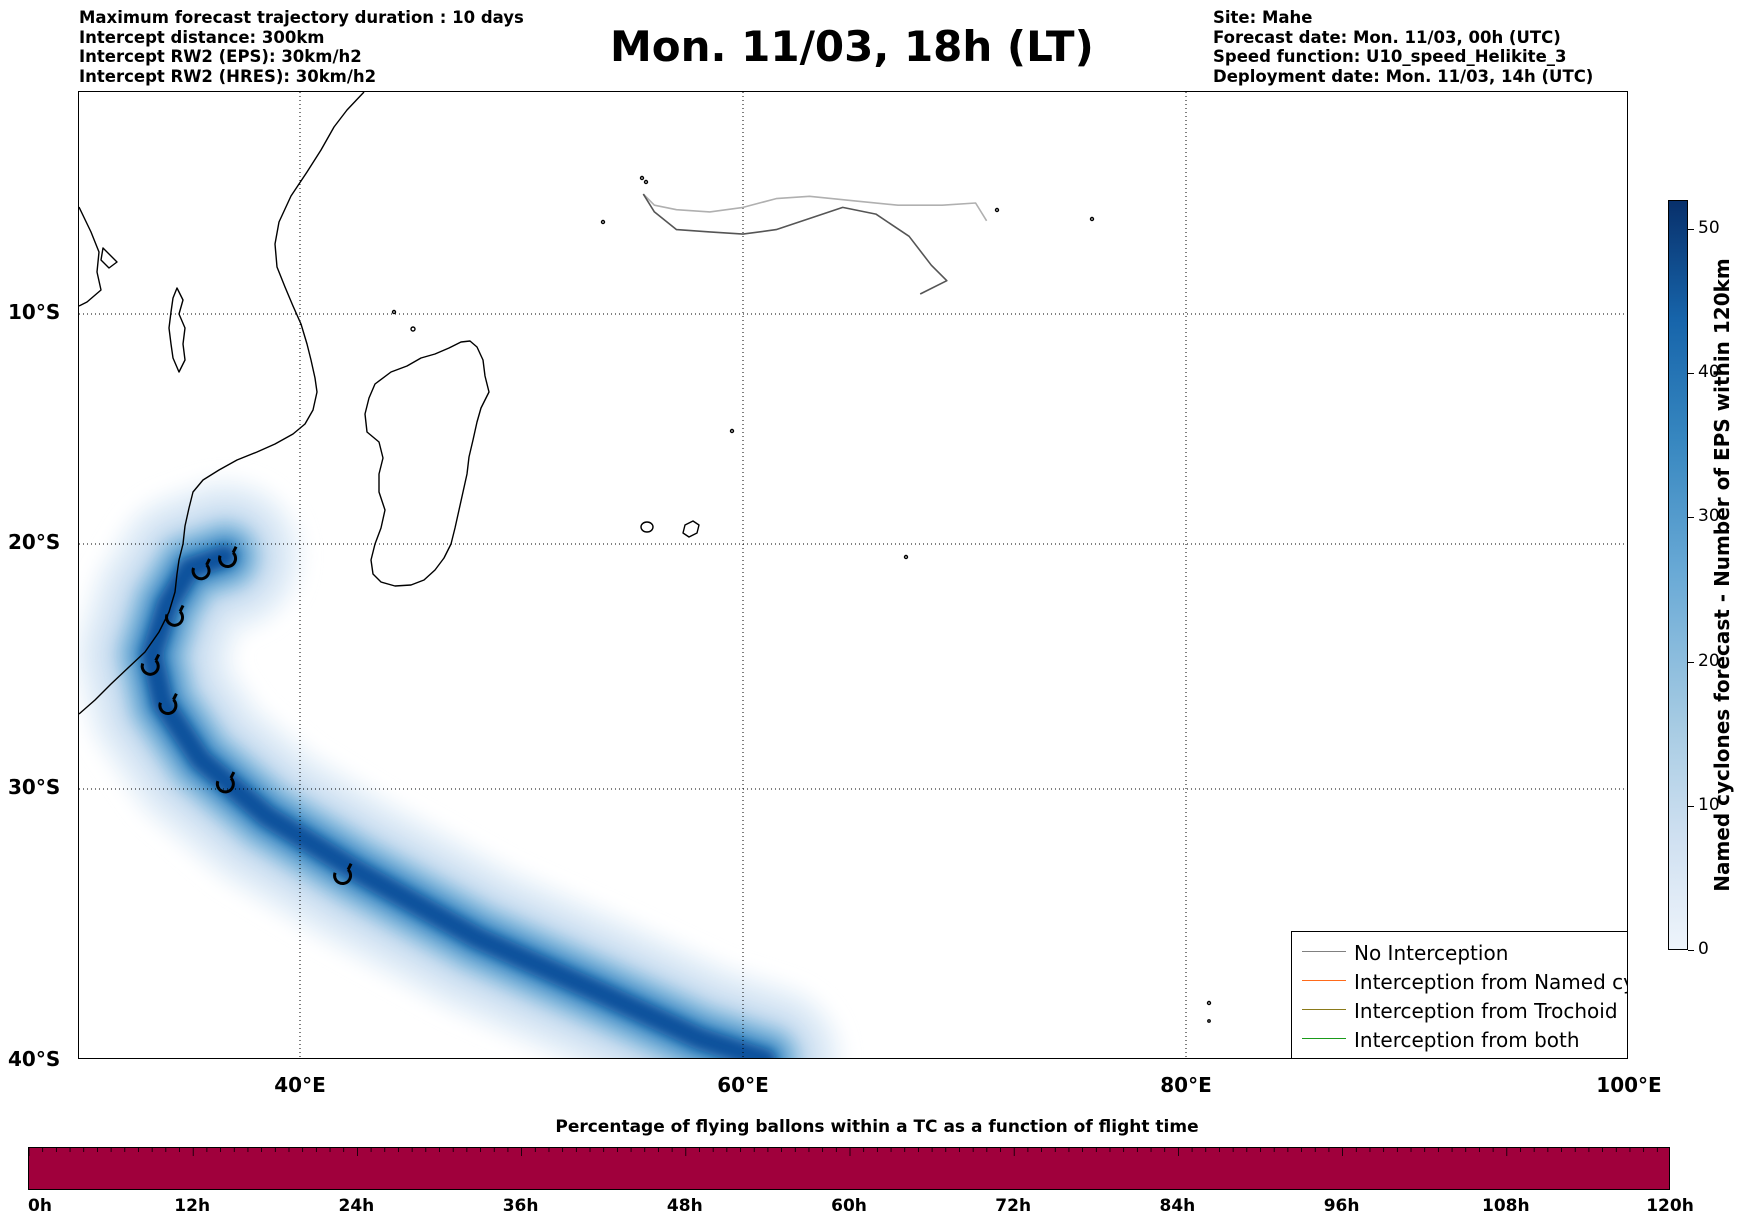 The image size is (1754, 1223). What do you see at coordinates (1263, 17) in the screenshot?
I see `header-site: Site: Mahe` at bounding box center [1263, 17].